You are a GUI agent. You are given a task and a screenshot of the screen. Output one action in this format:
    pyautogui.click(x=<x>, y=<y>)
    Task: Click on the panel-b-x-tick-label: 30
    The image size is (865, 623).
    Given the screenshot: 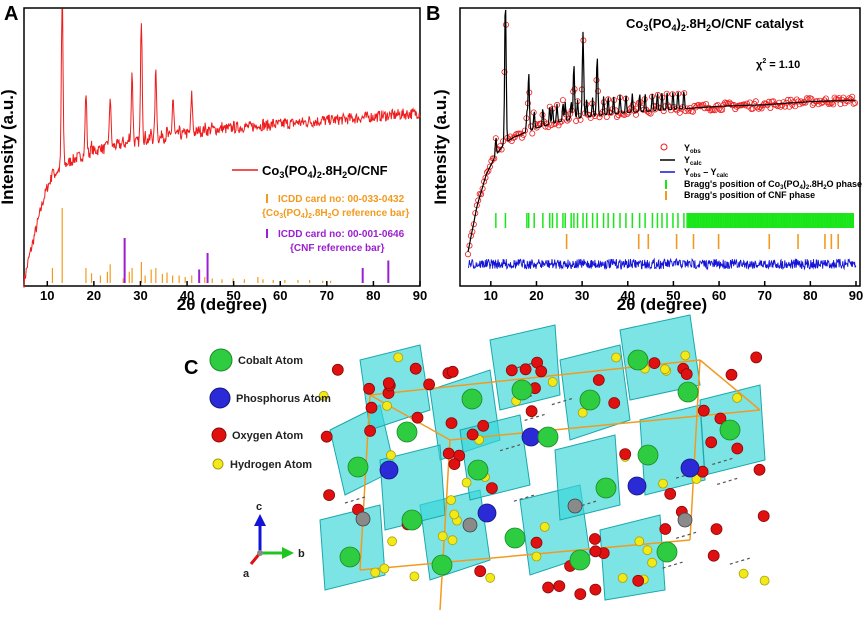 What is the action you would take?
    pyautogui.click(x=582, y=295)
    